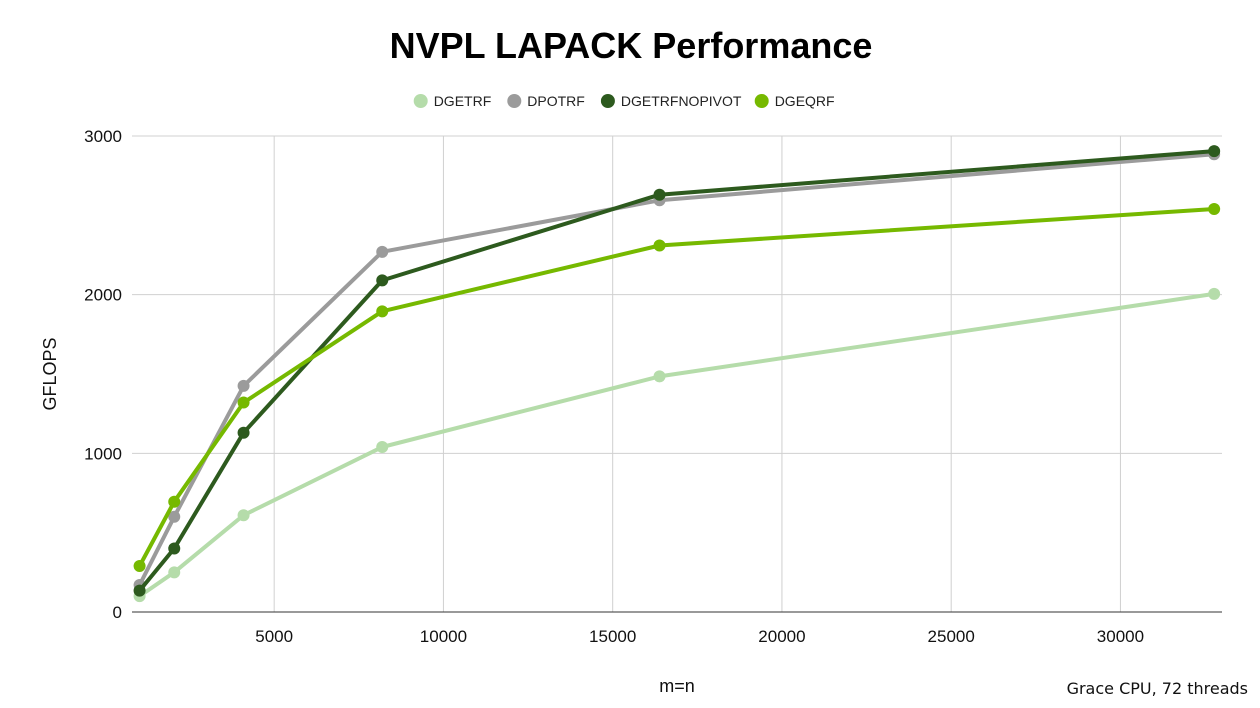 The image size is (1260, 708). What do you see at coordinates (612, 636) in the screenshot?
I see `x-tick-label: 15000` at bounding box center [612, 636].